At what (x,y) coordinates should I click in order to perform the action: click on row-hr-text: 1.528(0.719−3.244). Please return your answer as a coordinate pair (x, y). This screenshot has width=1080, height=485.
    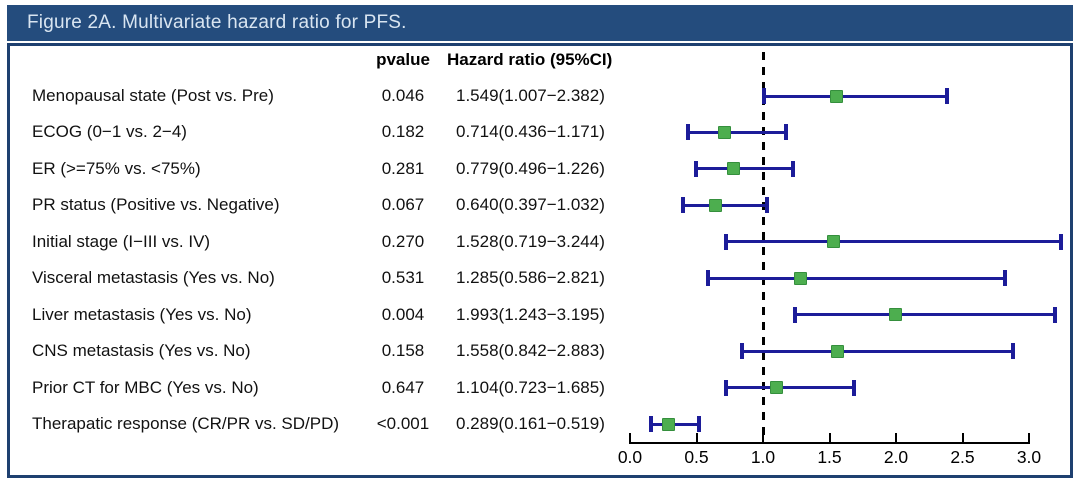
    Looking at the image, I should click on (530, 241).